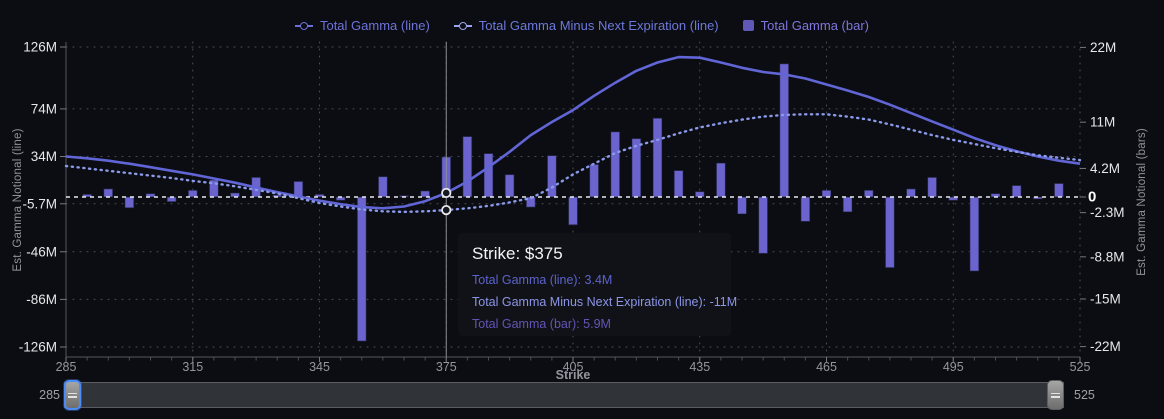 This screenshot has width=1164, height=419. Describe the element at coordinates (38, 347) in the screenshot. I see `left-tick-label: -126M` at that location.